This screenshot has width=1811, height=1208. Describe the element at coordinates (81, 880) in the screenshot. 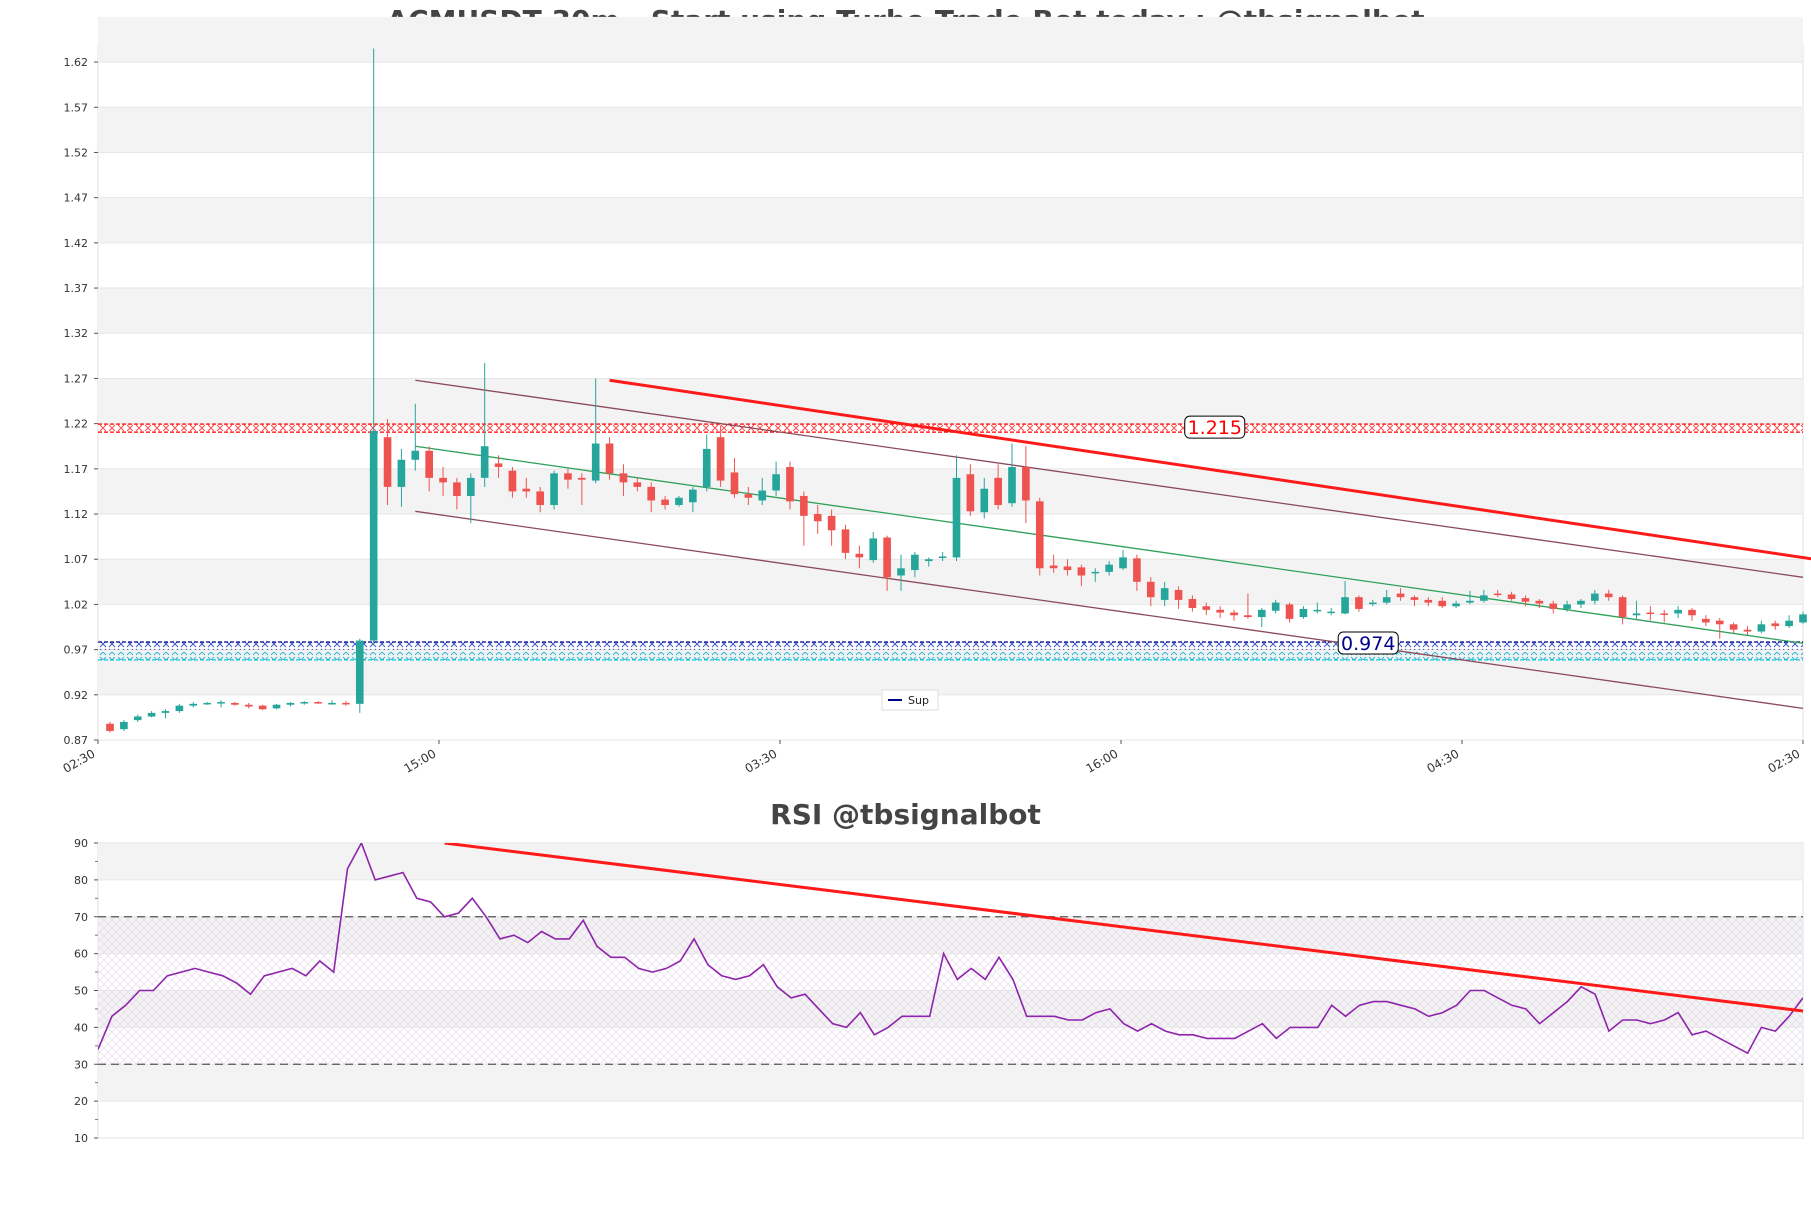

I see `rsi-y-tick-label: 80` at that location.